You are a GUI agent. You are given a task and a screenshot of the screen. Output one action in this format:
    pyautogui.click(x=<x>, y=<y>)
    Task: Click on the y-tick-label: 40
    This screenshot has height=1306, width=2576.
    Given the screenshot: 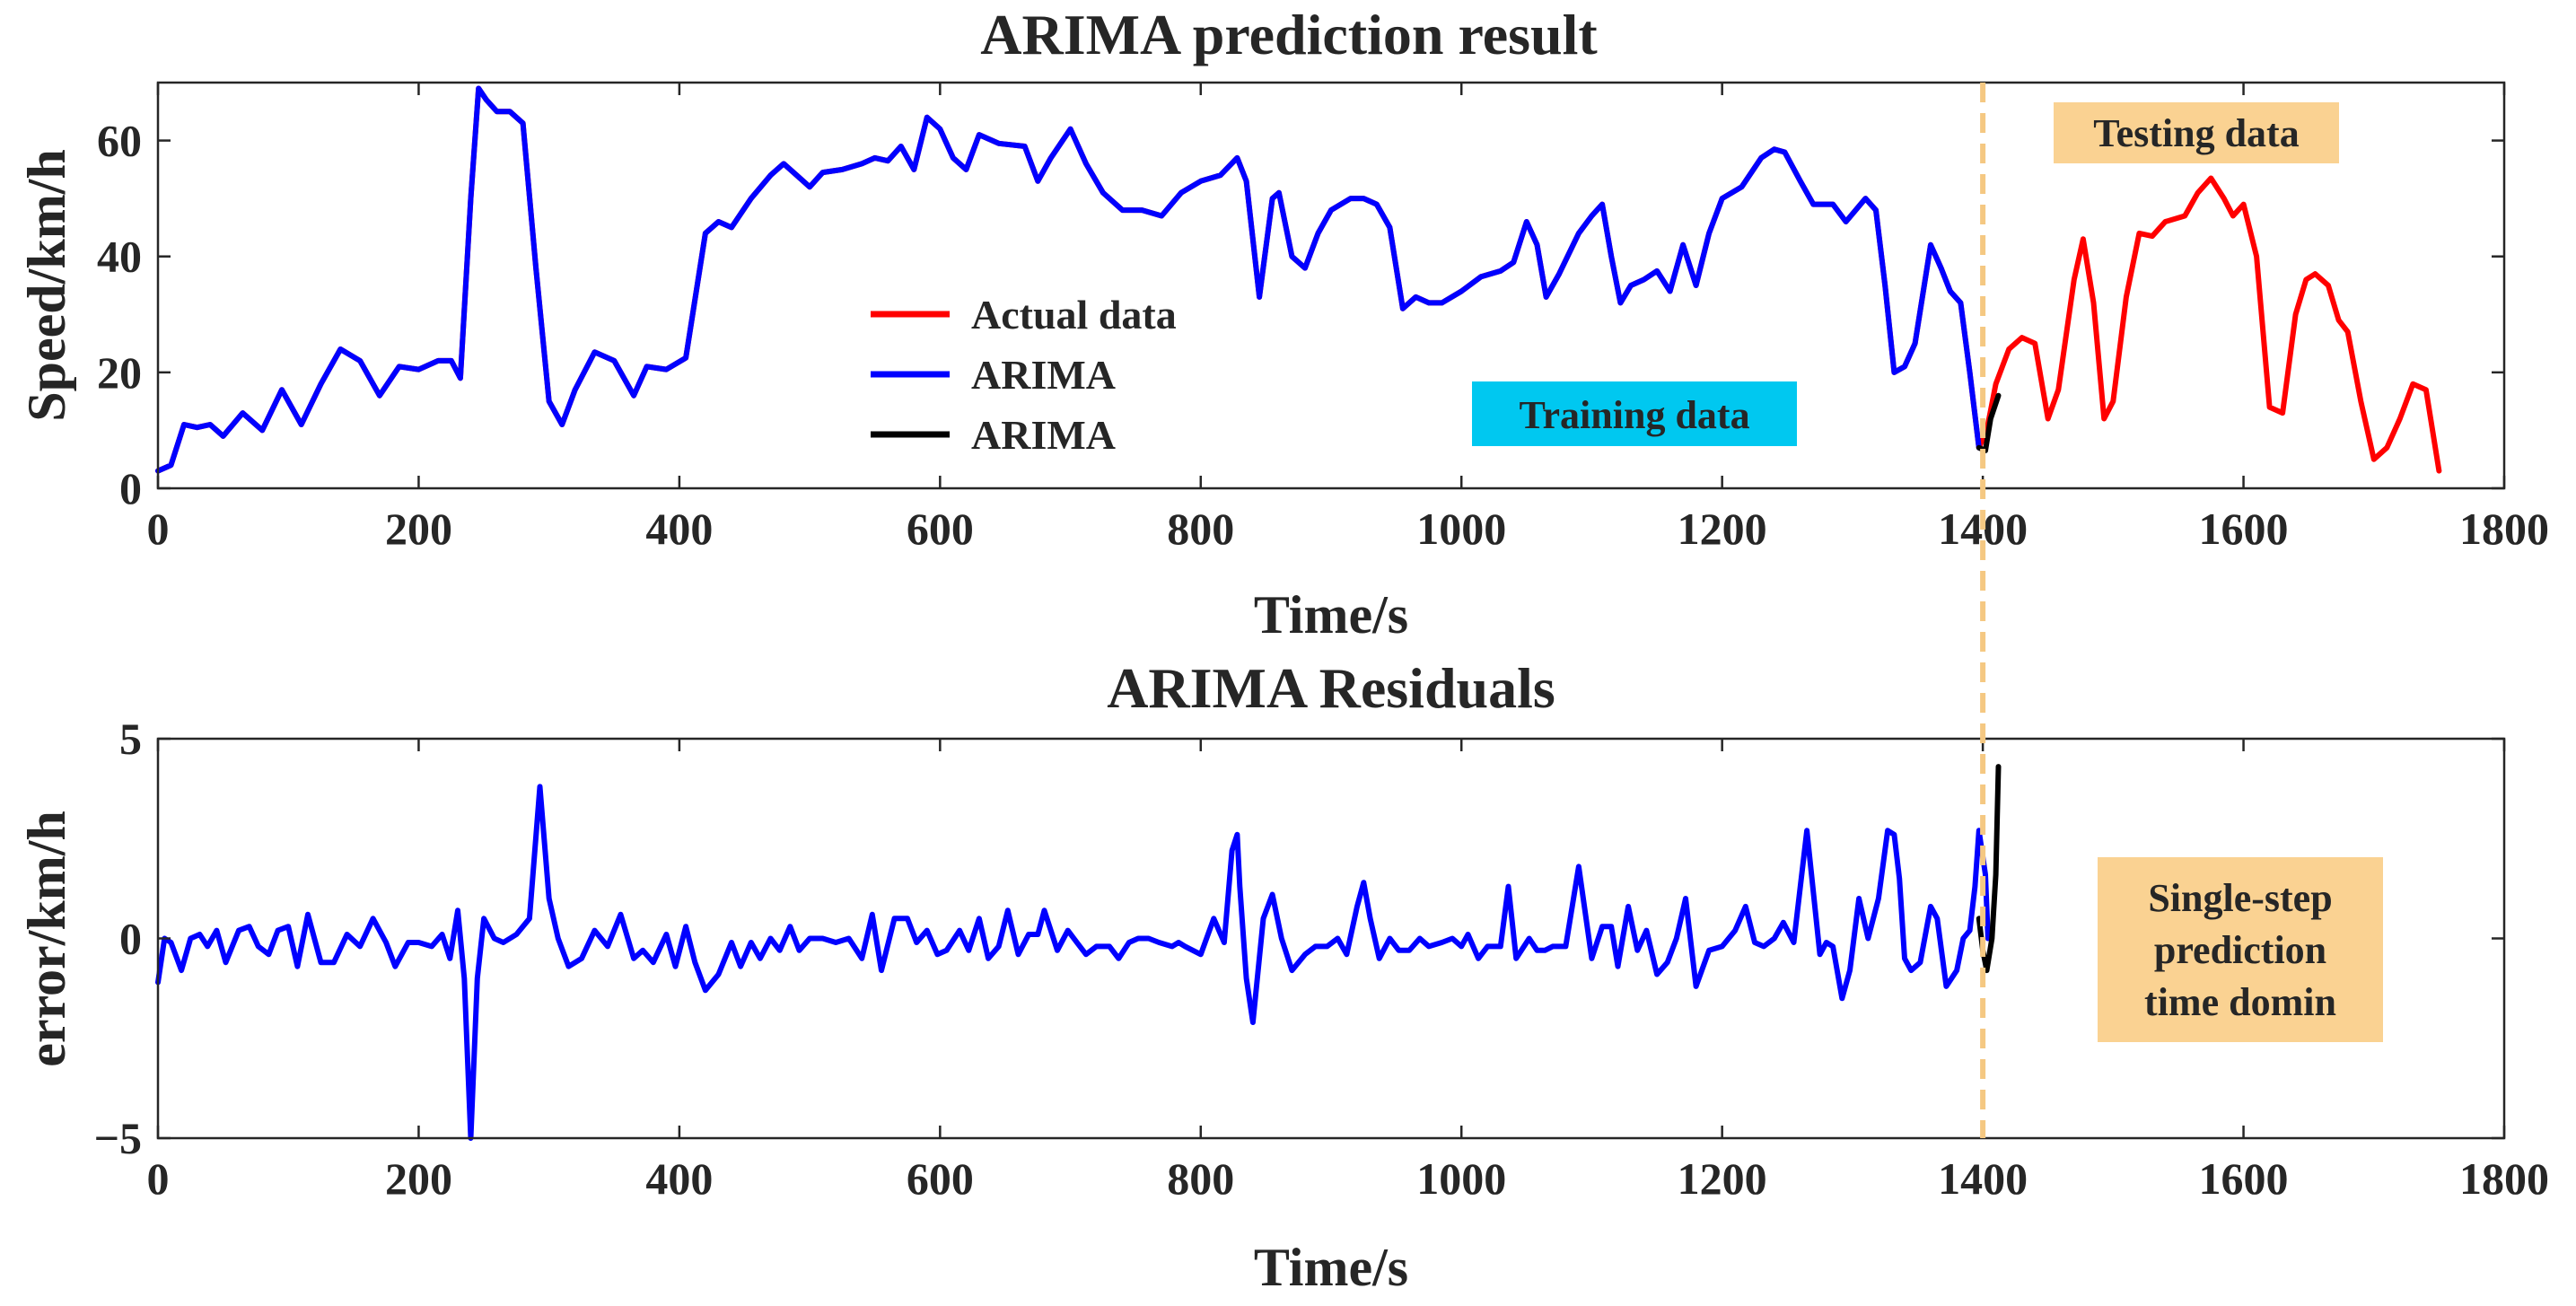 What is the action you would take?
    pyautogui.click(x=119, y=257)
    